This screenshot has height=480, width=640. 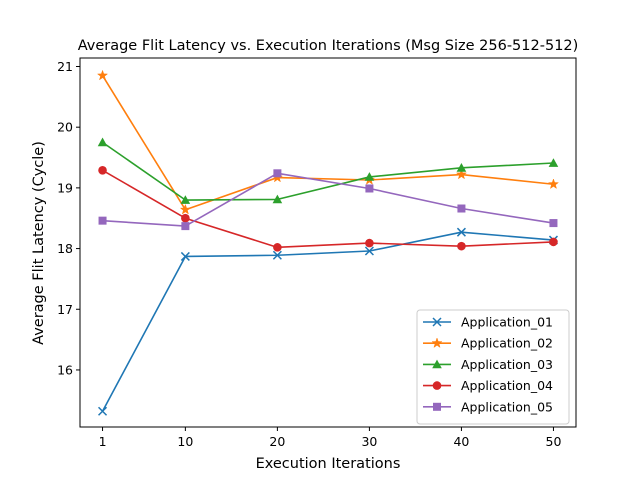 I want to click on y-tick-label: 21, so click(x=65, y=66).